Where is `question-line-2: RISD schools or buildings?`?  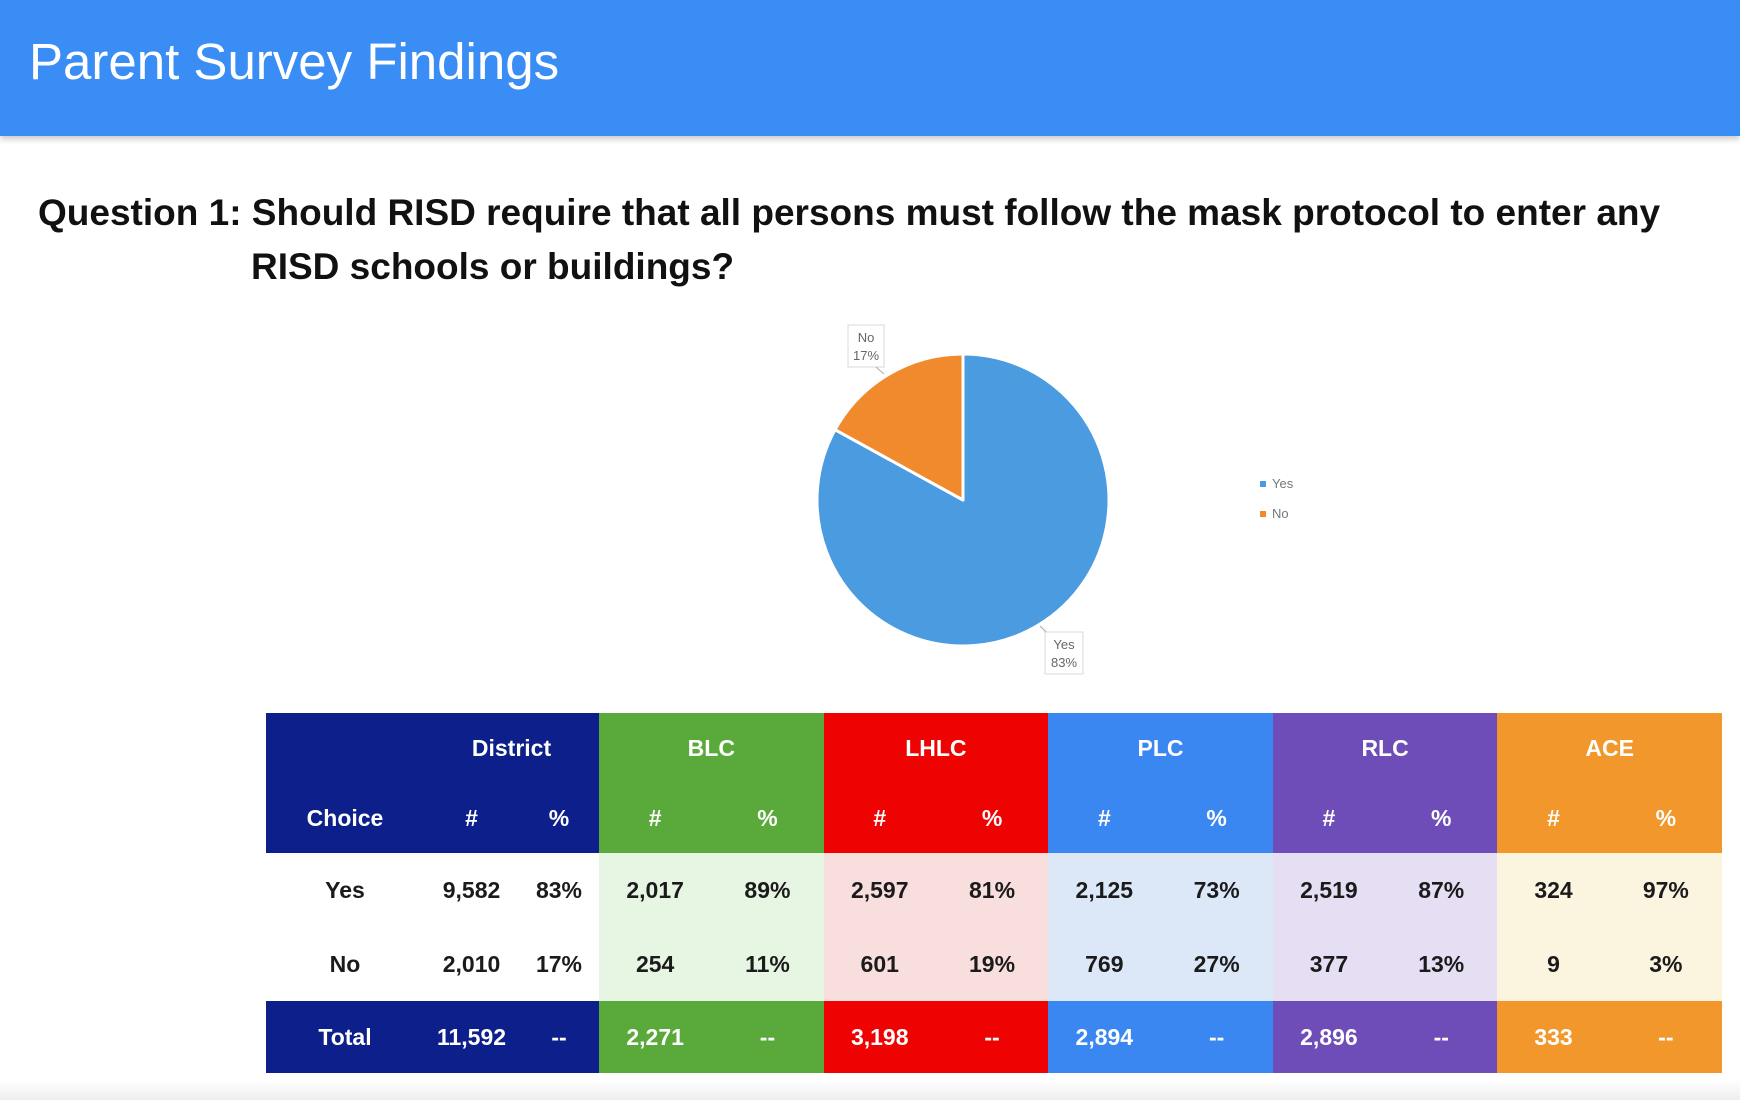
question-line-2: RISD schools or buildings? is located at coordinates (493, 266).